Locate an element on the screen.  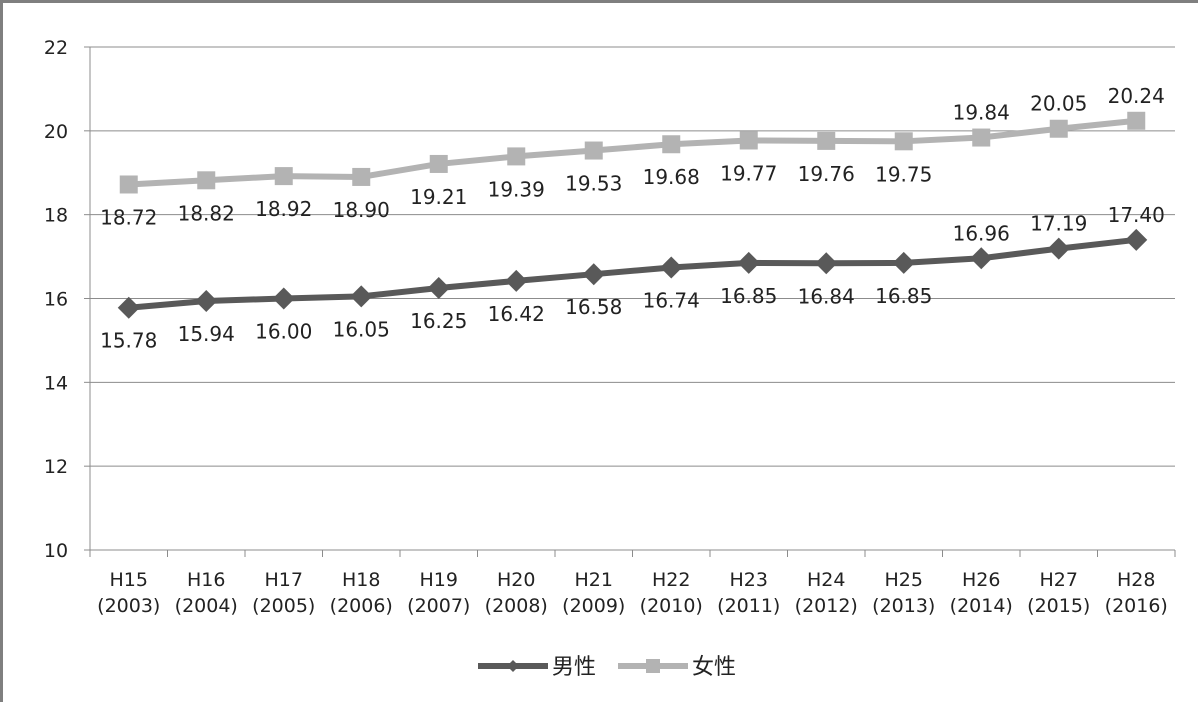
legend: 男性 女性 is located at coordinates (607, 667).